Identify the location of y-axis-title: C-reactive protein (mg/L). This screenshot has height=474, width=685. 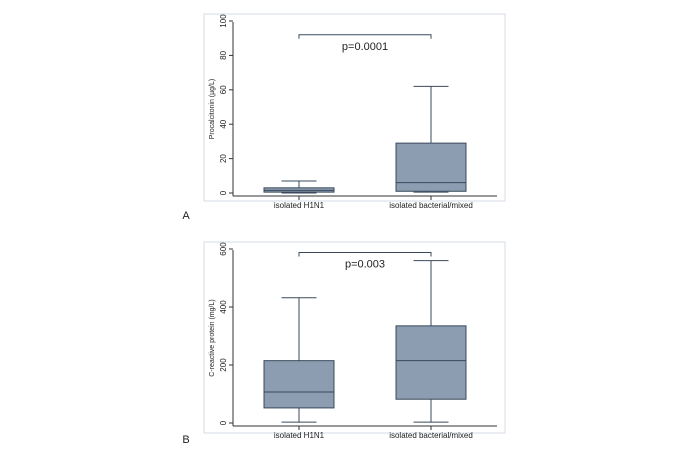
(212, 337).